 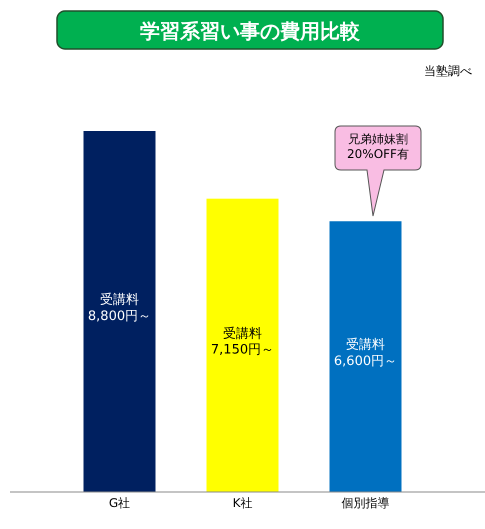 I want to click on data-label: 受講料 8,800円～, so click(x=120, y=308).